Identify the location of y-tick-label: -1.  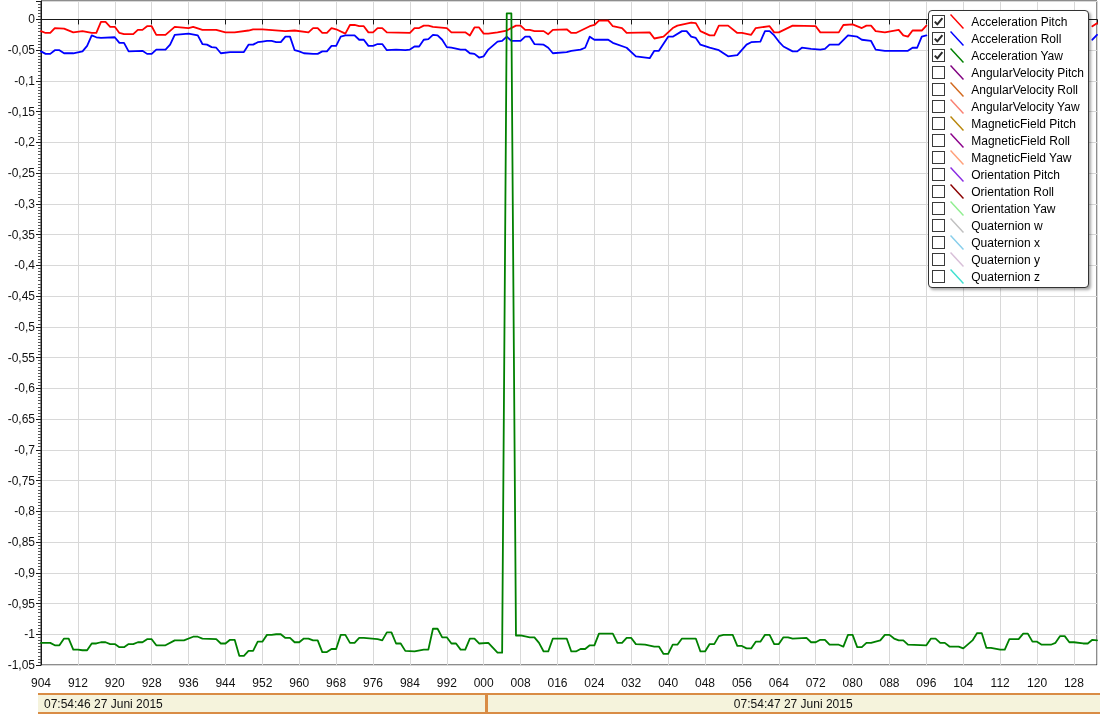
(30, 634).